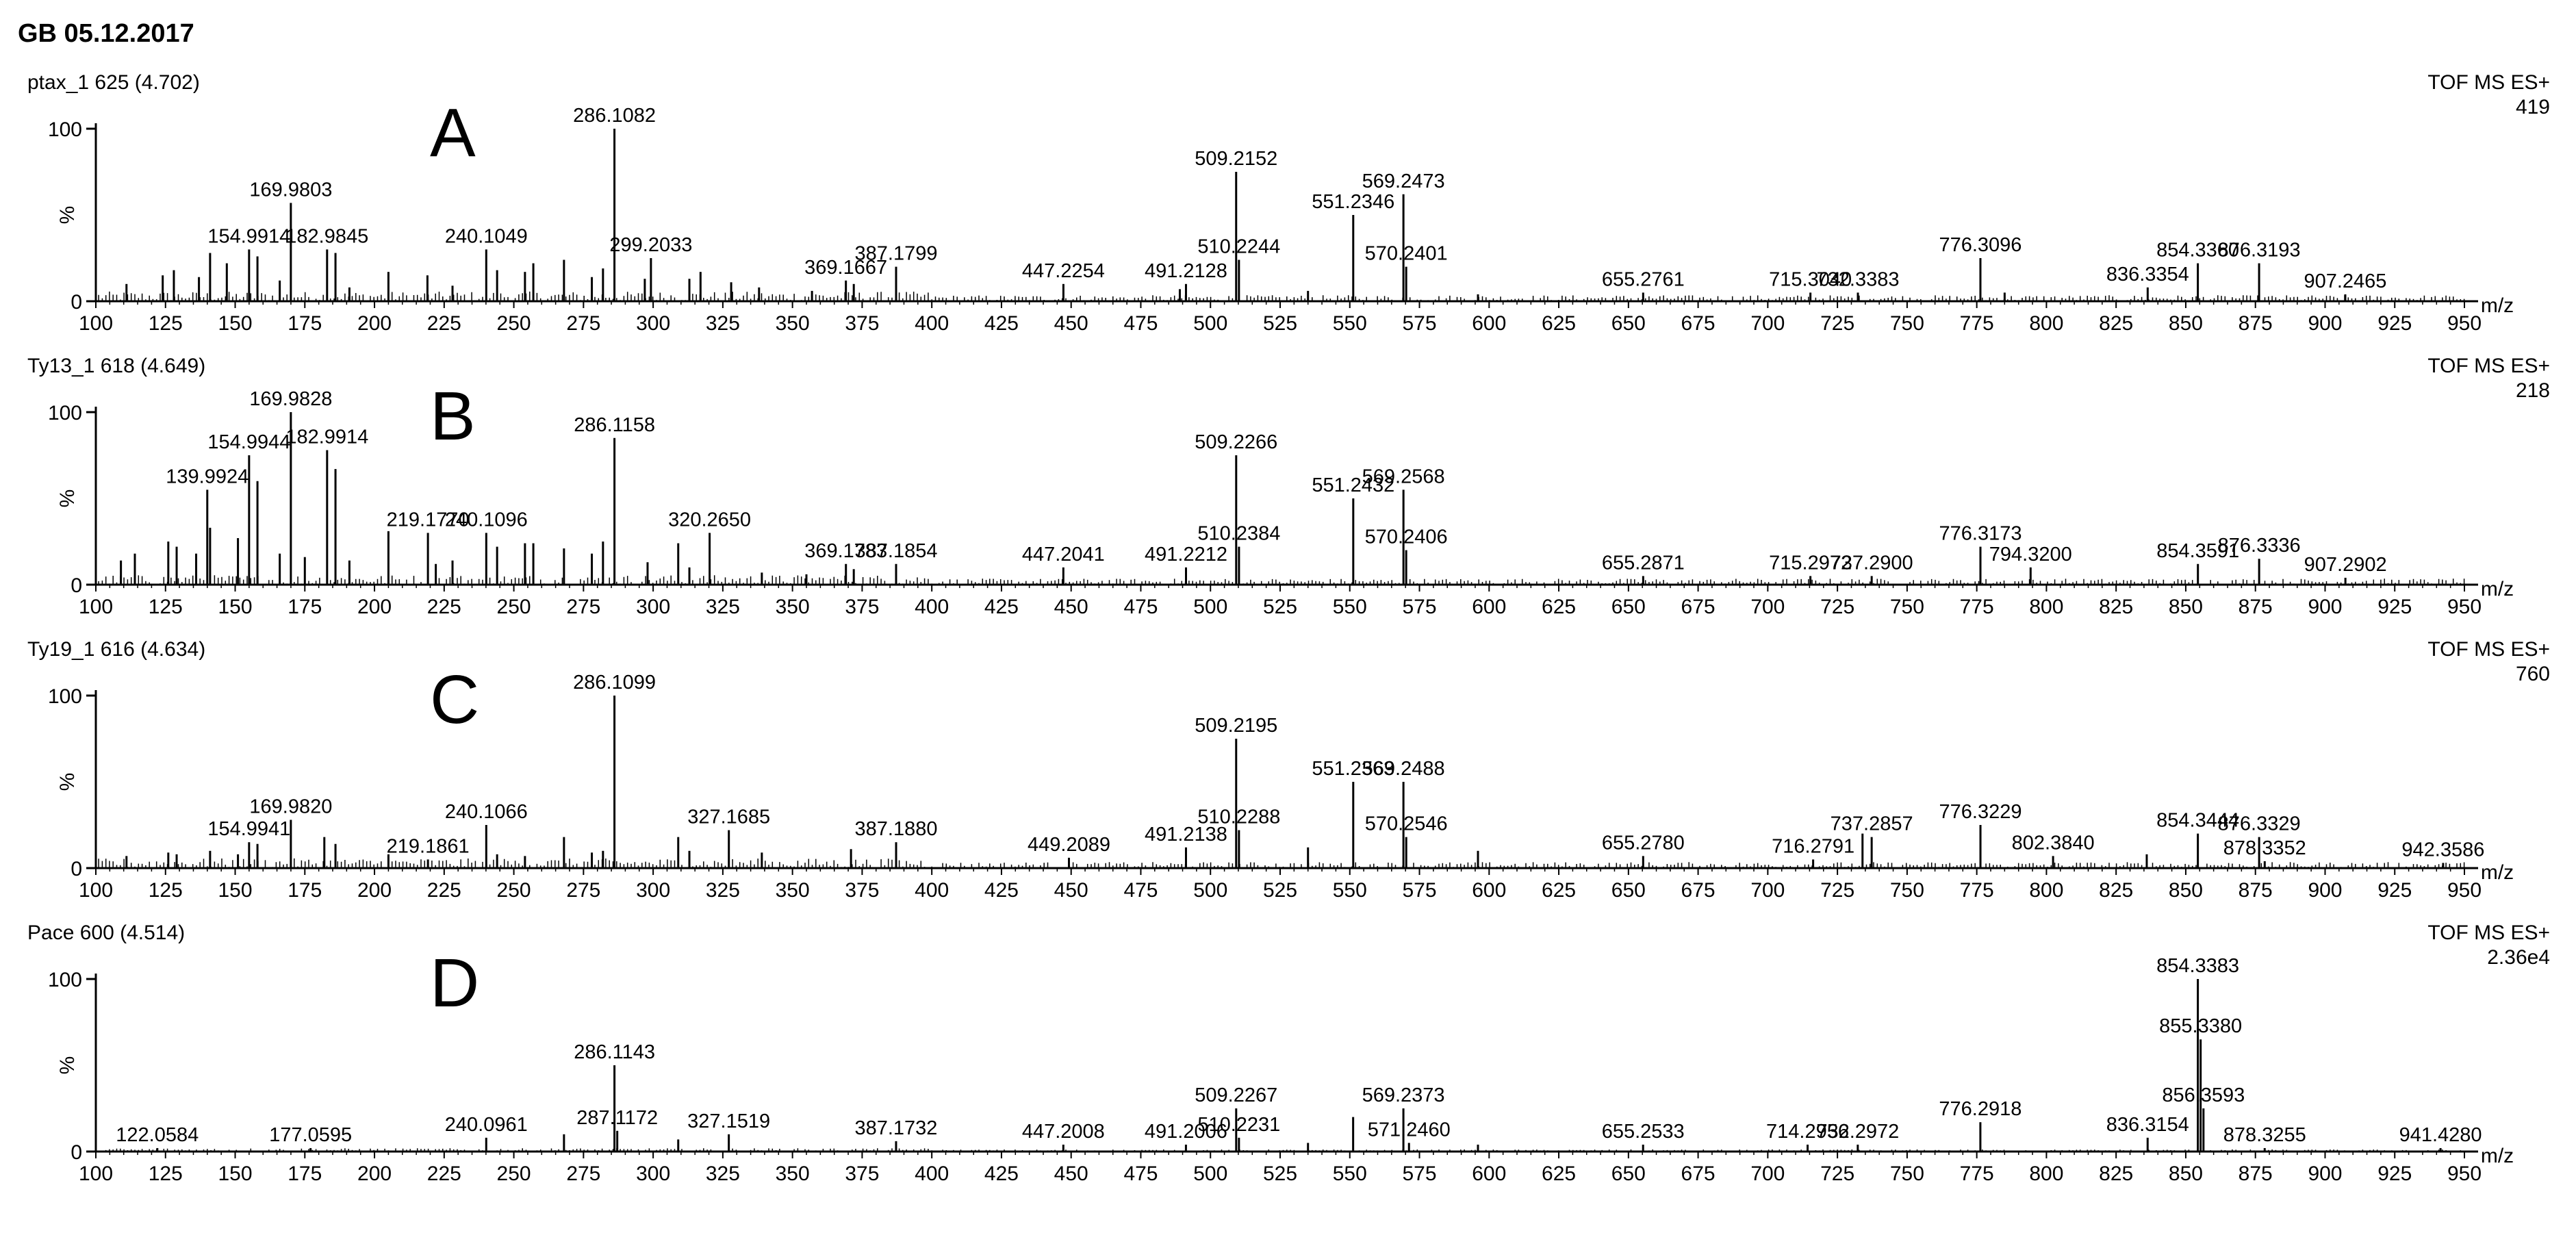  I want to click on peak-label: 327.1685, so click(728, 817).